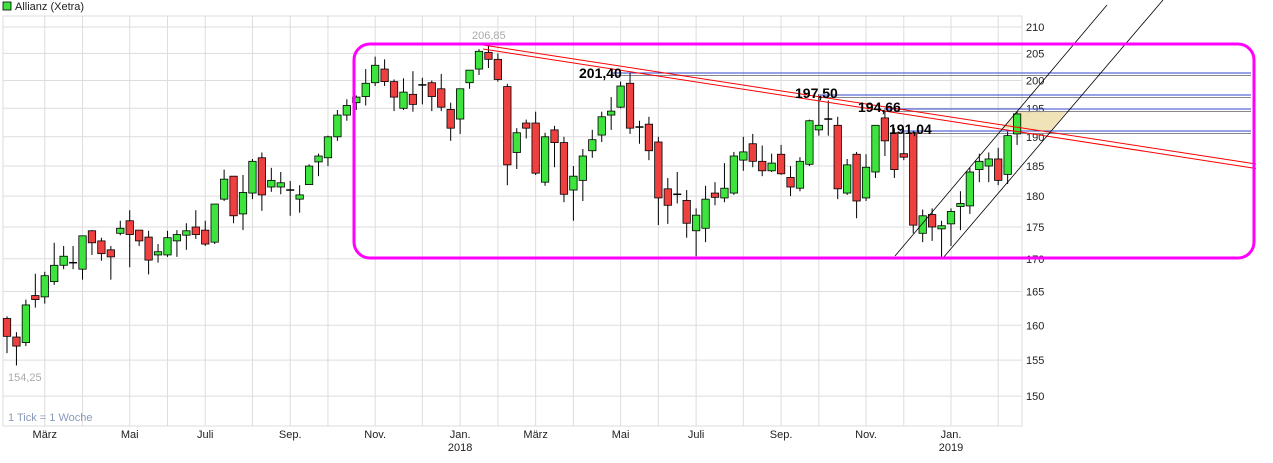 The image size is (1273, 463). Describe the element at coordinates (1001, 130) in the screenshot. I see `channel-line-upper` at that location.